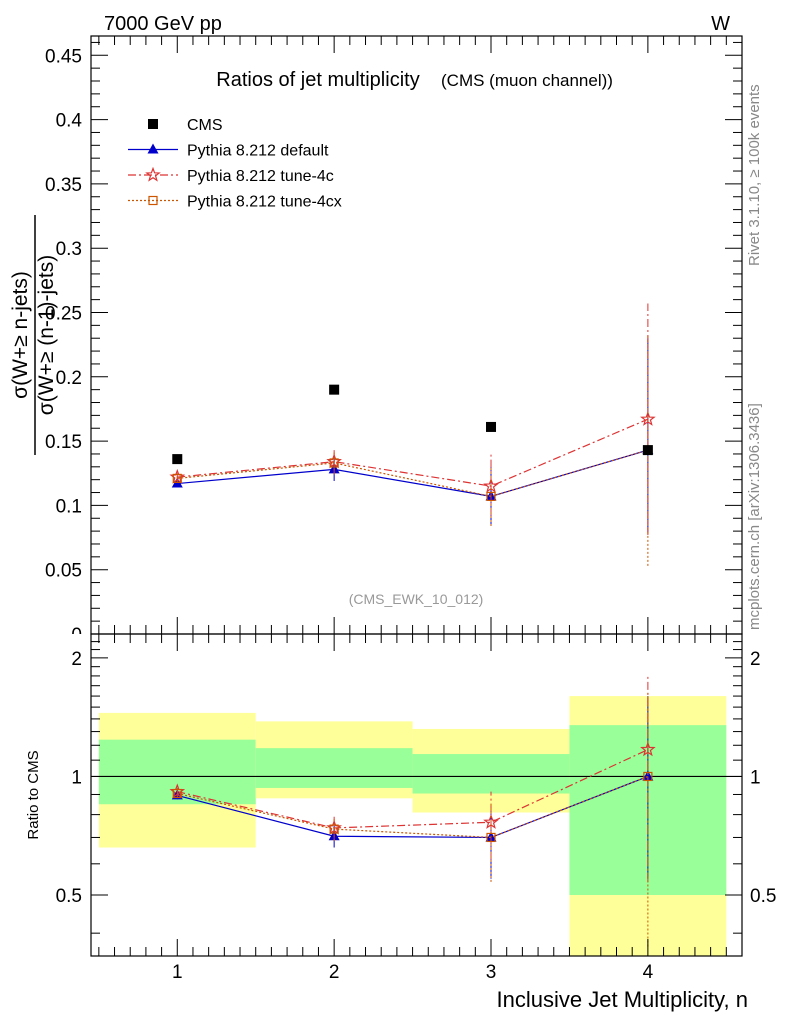  What do you see at coordinates (69, 249) in the screenshot?
I see `y-tick-label: 0.3` at bounding box center [69, 249].